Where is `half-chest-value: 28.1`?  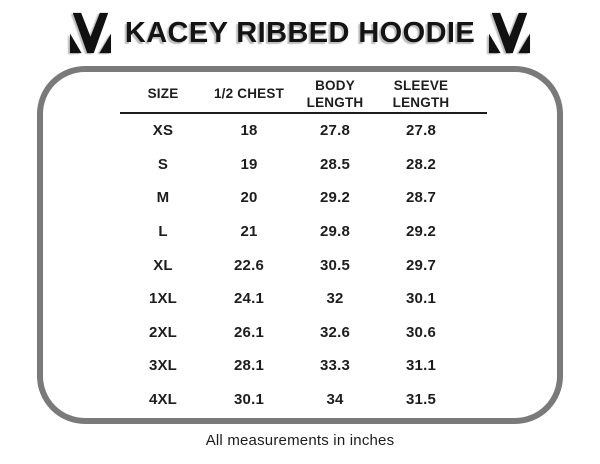
half-chest-value: 28.1 is located at coordinates (249, 366).